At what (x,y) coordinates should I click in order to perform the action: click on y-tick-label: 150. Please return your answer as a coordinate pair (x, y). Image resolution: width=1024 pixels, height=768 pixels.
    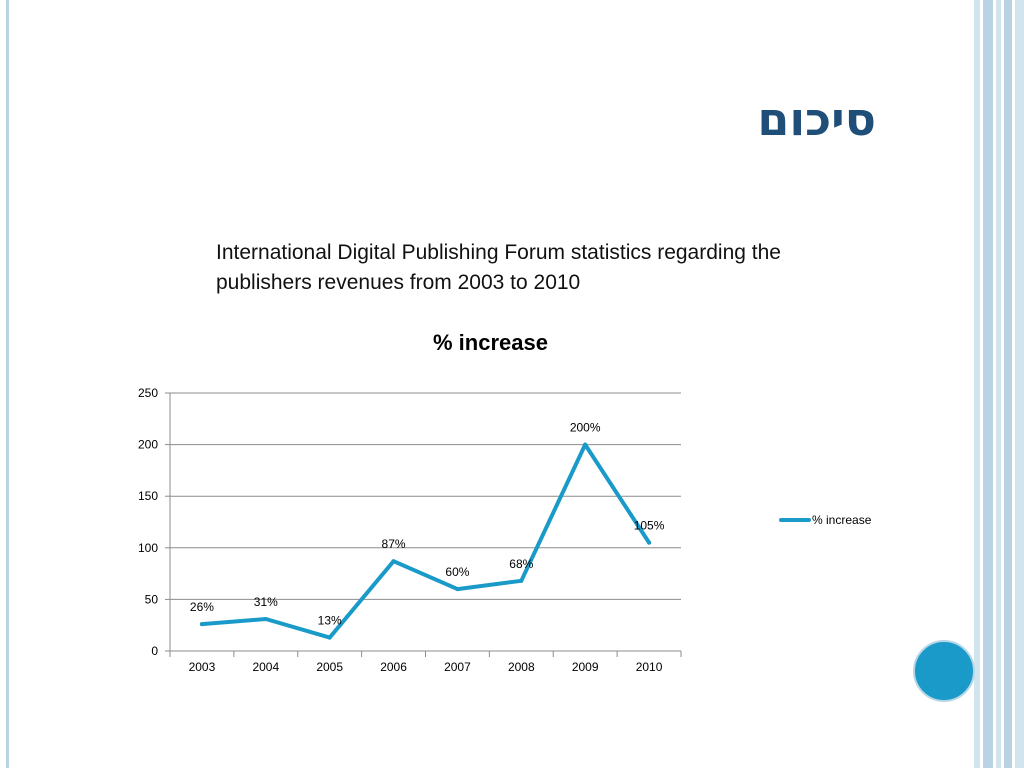
    Looking at the image, I should click on (148, 496).